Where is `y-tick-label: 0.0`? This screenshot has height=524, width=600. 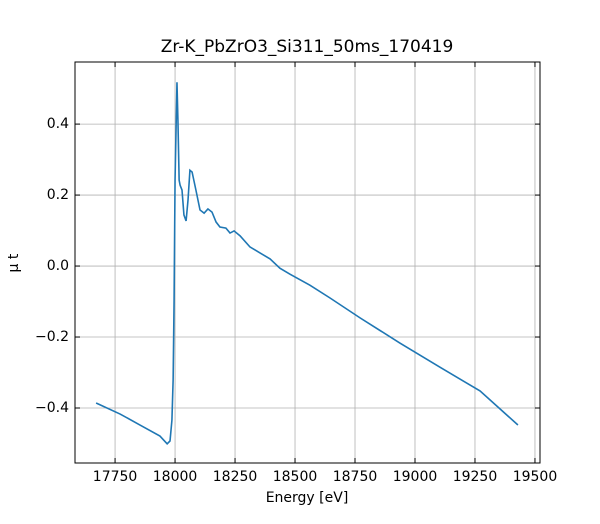 y-tick-label: 0.0 is located at coordinates (58, 266).